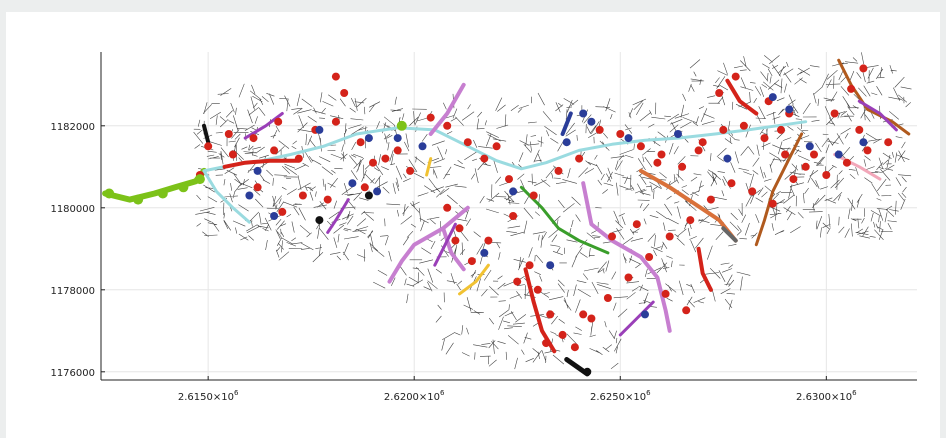 The height and width of the screenshot is (438, 946). What do you see at coordinates (729, 234) in the screenshot?
I see `series-line-grey` at bounding box center [729, 234].